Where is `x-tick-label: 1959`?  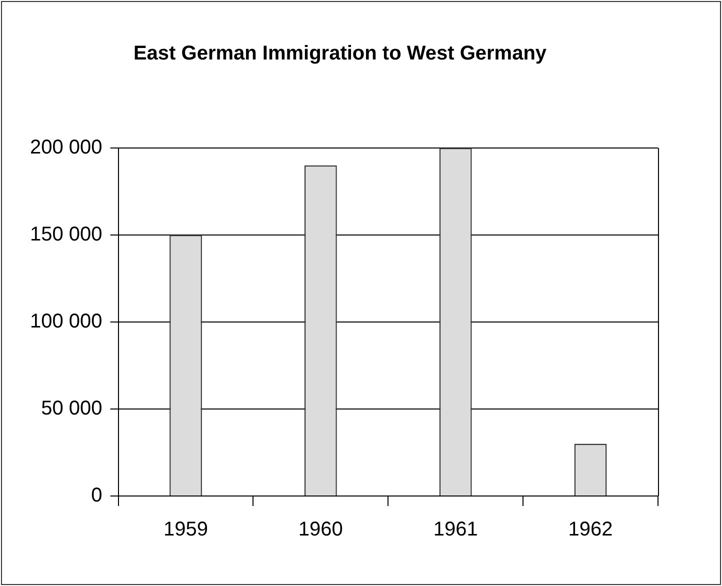
x-tick-label: 1959 is located at coordinates (186, 529).